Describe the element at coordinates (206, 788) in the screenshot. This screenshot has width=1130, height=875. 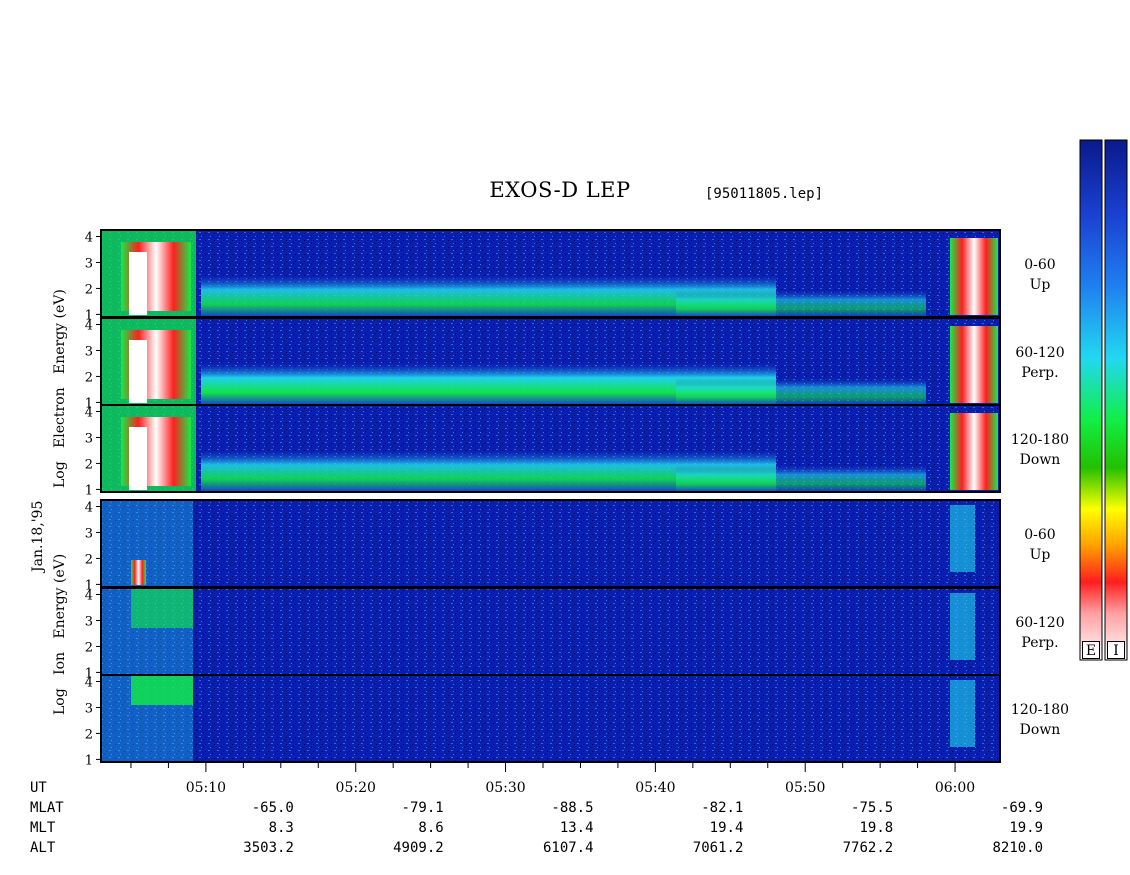
I see `time-tick-label: 05:10` at that location.